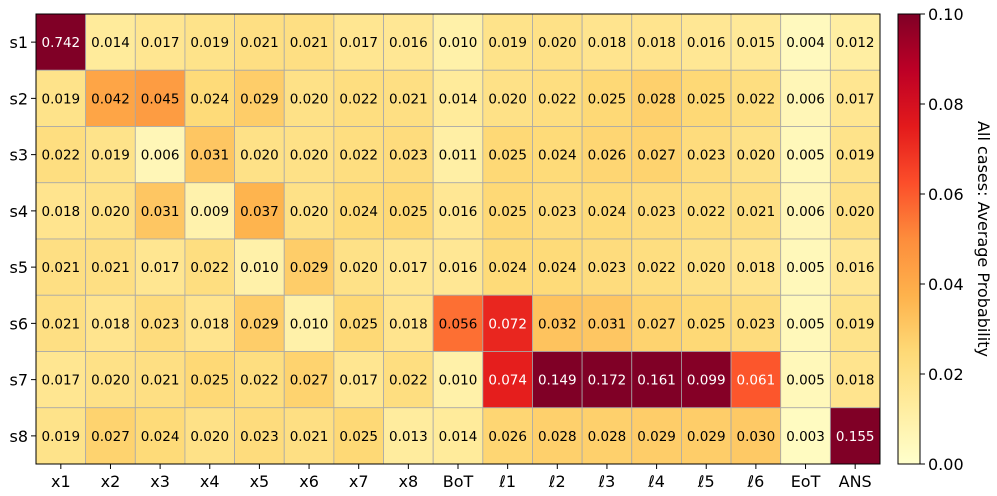  I want to click on x-tick-label: ℓ3, so click(607, 481).